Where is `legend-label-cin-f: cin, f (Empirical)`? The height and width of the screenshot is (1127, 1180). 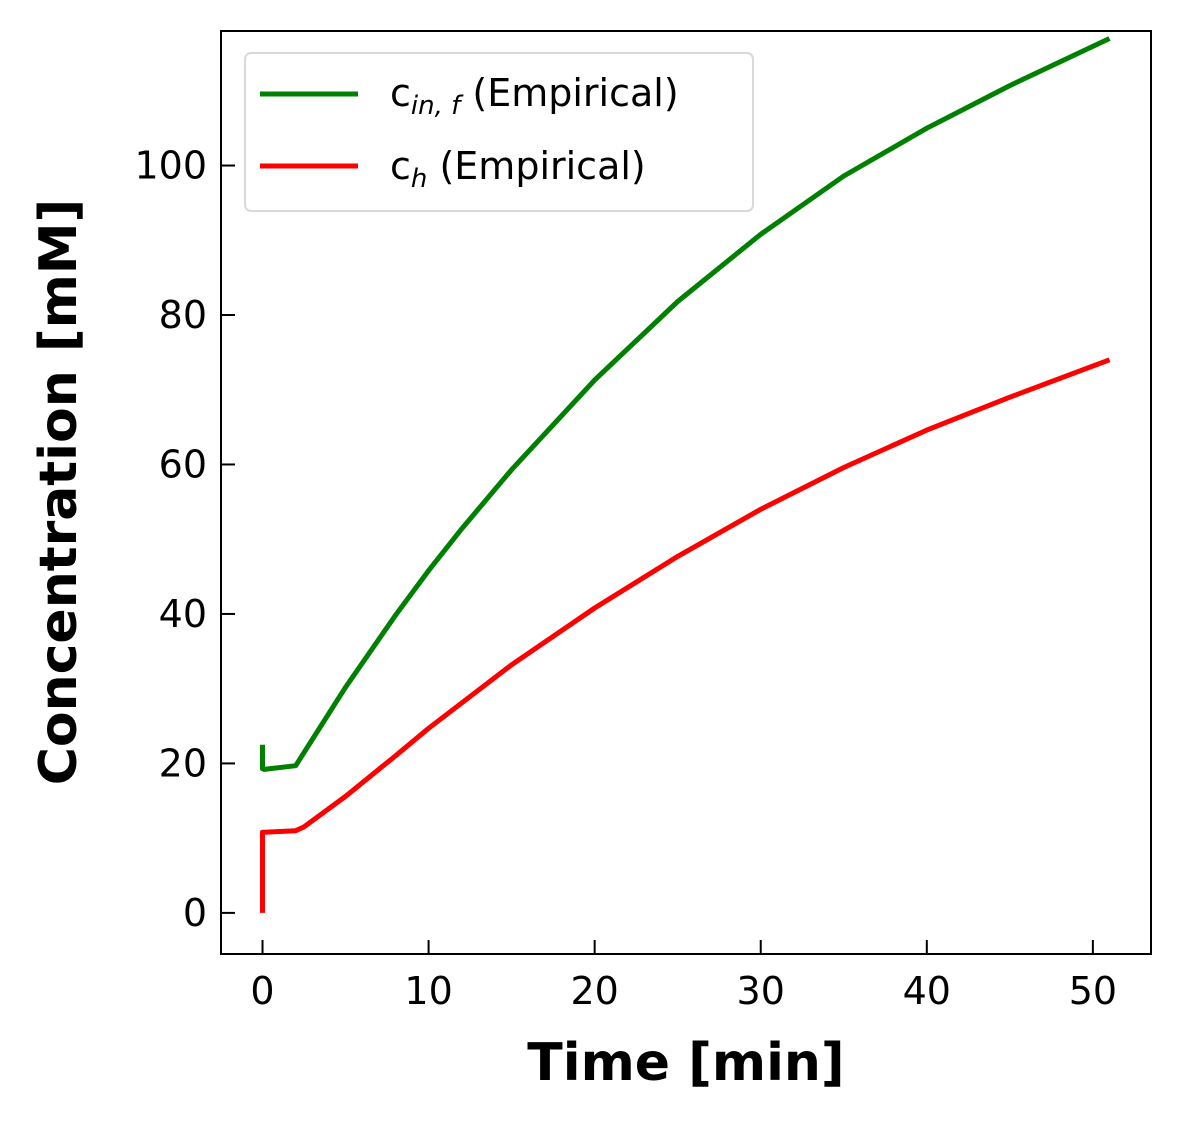 legend-label-cin-f: cin, f (Empirical) is located at coordinates (534, 96).